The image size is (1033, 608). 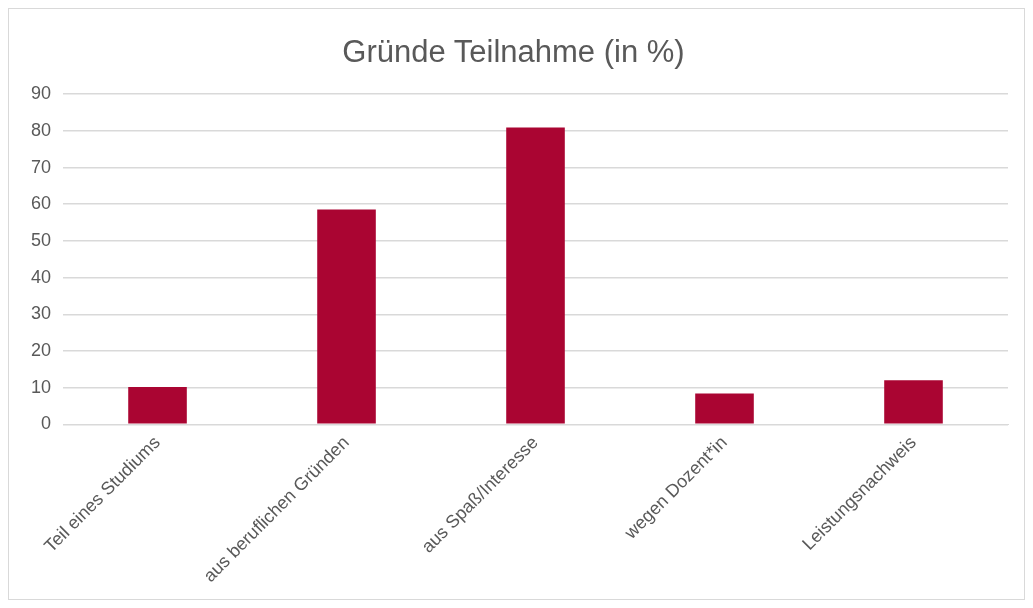 What do you see at coordinates (41, 93) in the screenshot?
I see `y-tick-label: 90` at bounding box center [41, 93].